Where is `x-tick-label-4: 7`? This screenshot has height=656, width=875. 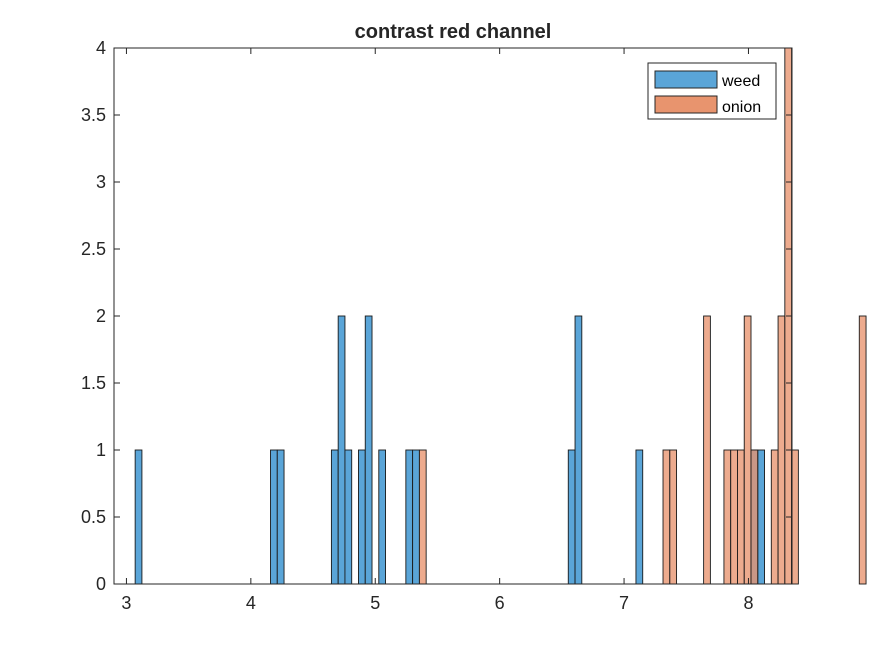
x-tick-label-4: 7 is located at coordinates (624, 603).